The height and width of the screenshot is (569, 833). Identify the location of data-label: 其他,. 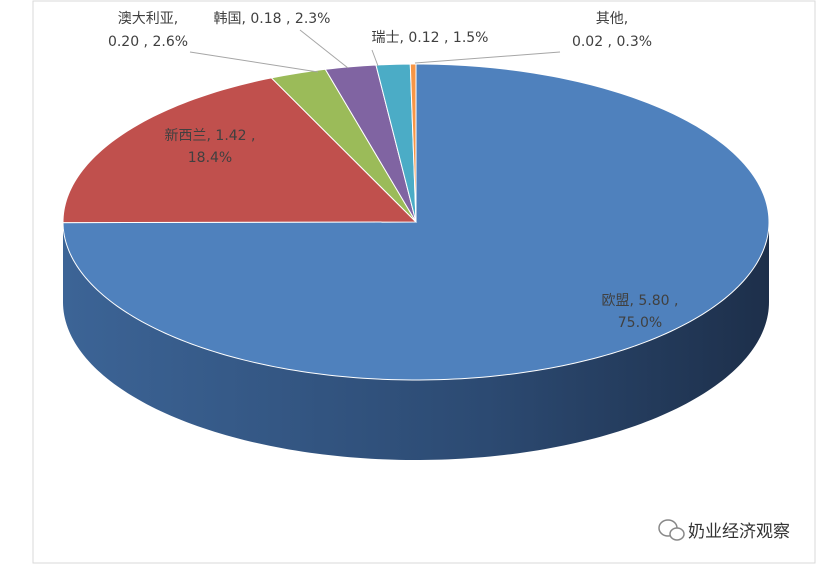
(612, 19).